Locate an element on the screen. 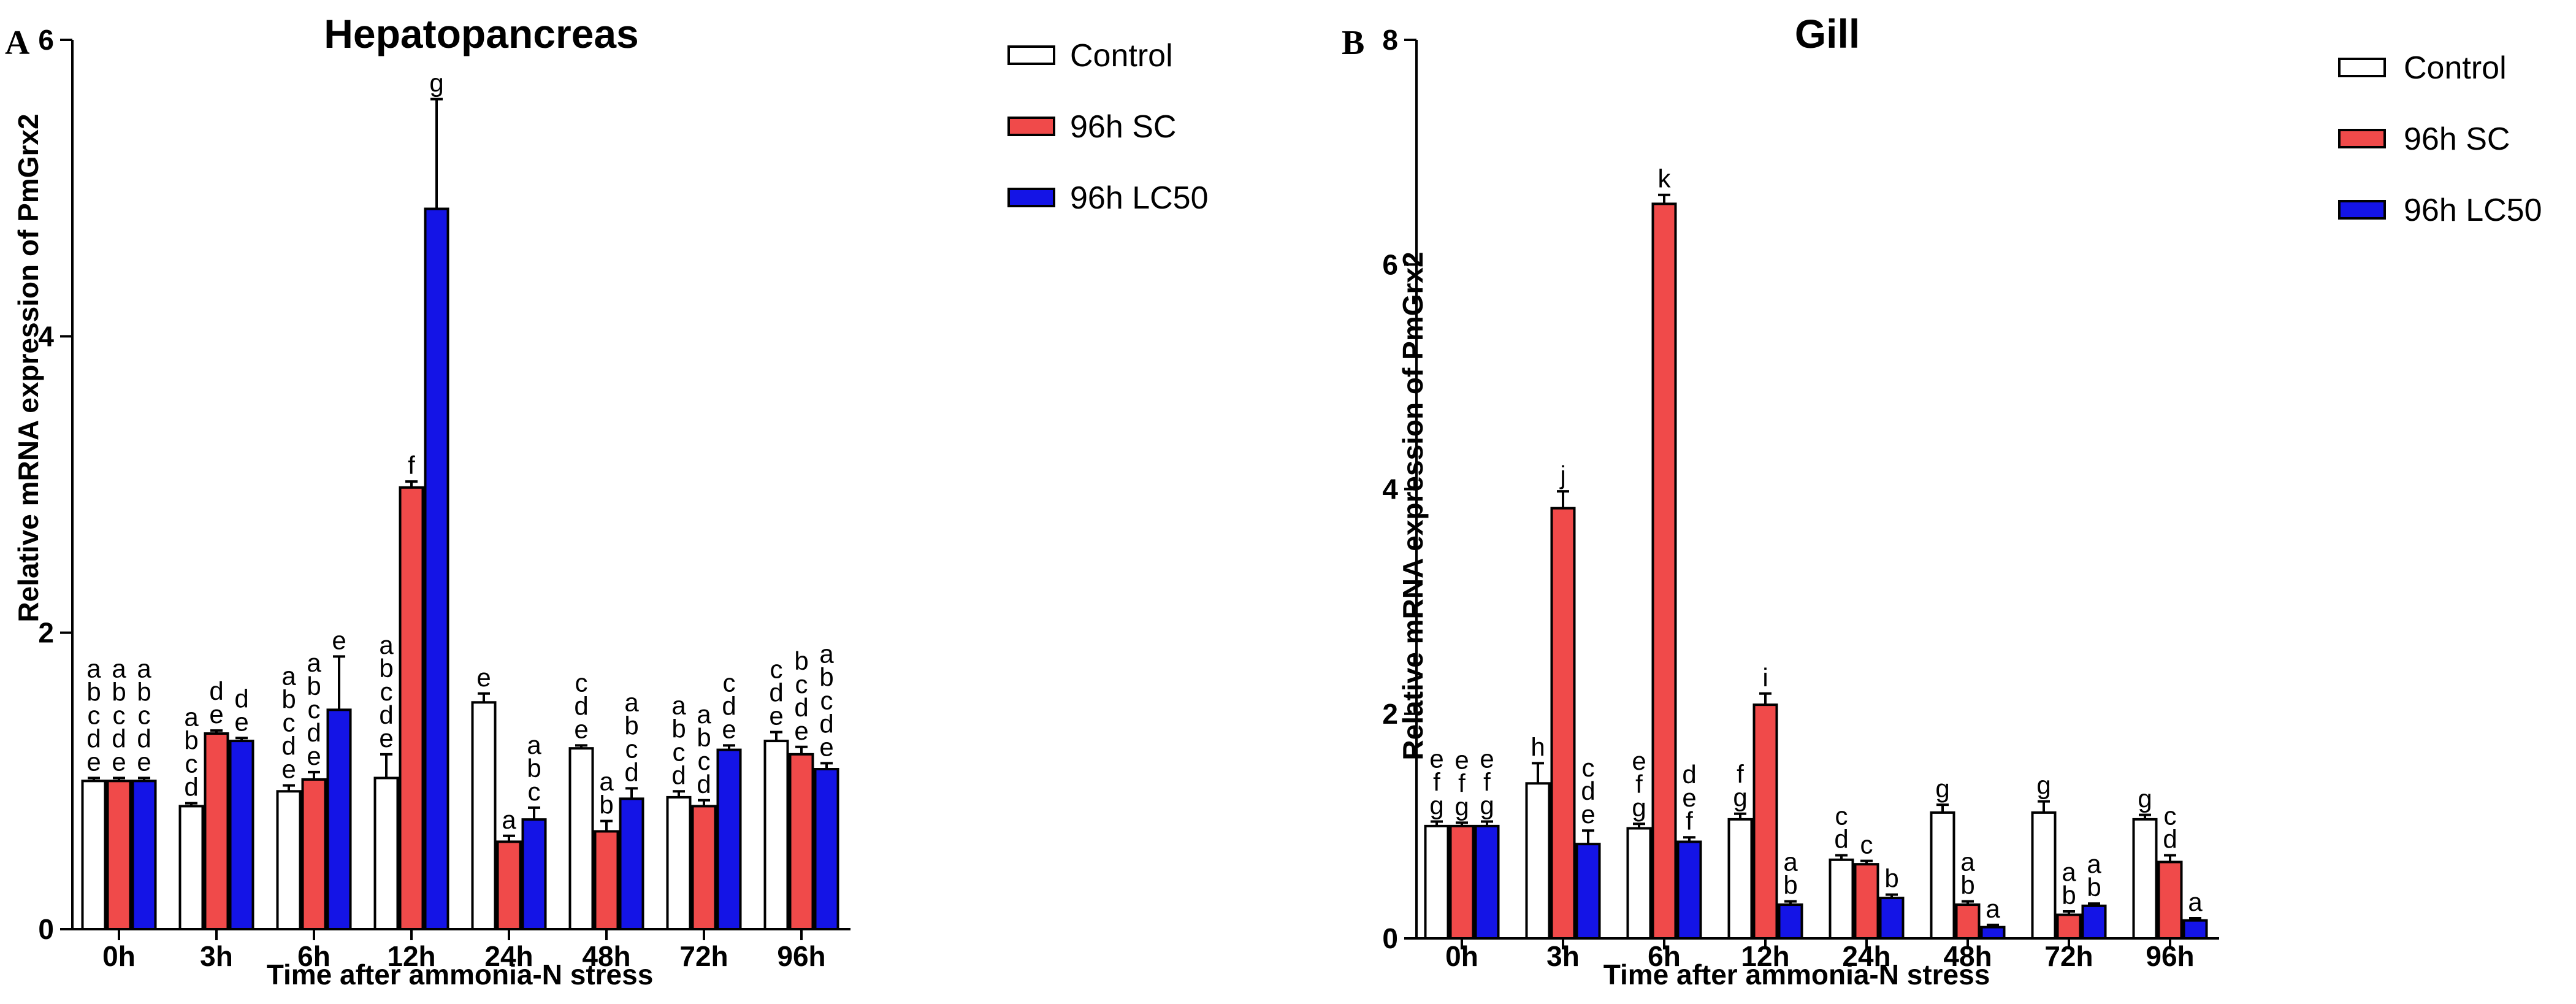  x-axis-title: Time after ammonia-N stress is located at coordinates (1796, 975).